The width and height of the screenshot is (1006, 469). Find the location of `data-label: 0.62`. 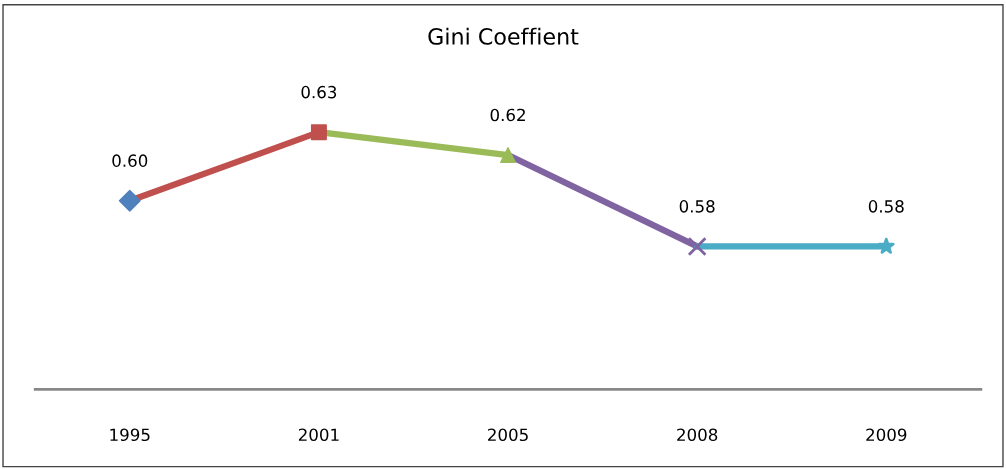

data-label: 0.62 is located at coordinates (507, 115).